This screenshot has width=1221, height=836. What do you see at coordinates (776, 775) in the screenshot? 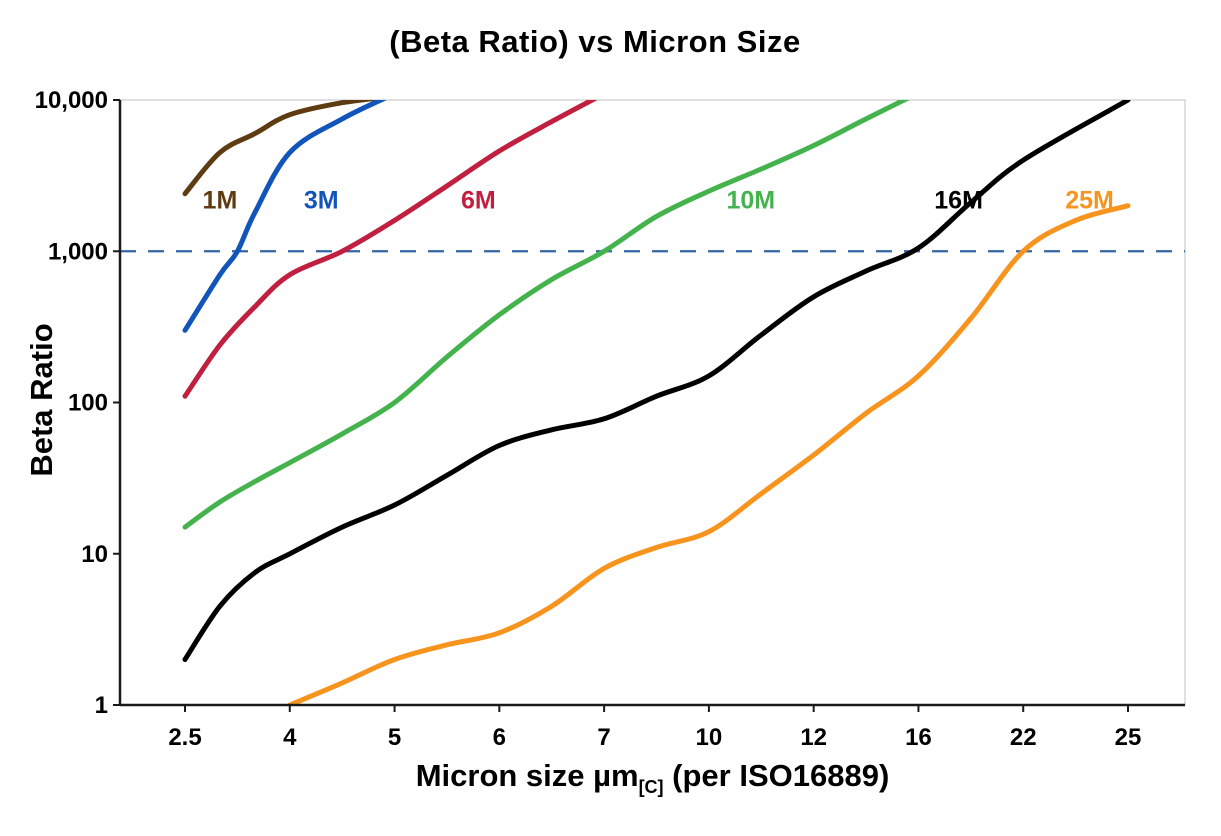
I see `x-axis-title-rest: (per ISO16889)` at bounding box center [776, 775].